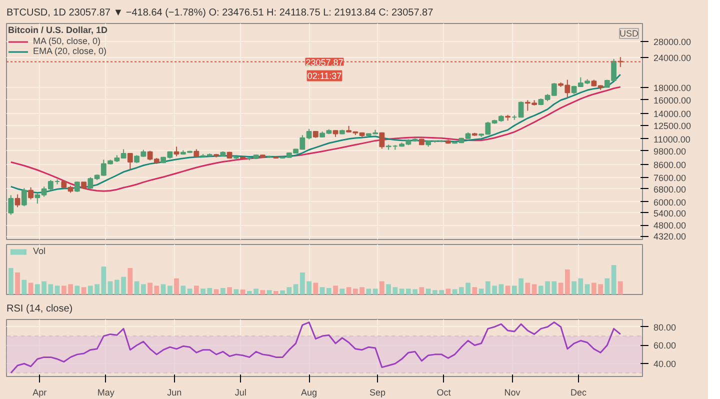 Image resolution: width=720 pixels, height=399 pixels. What do you see at coordinates (512, 393) in the screenshot?
I see `x-tick-label: Nov` at bounding box center [512, 393].